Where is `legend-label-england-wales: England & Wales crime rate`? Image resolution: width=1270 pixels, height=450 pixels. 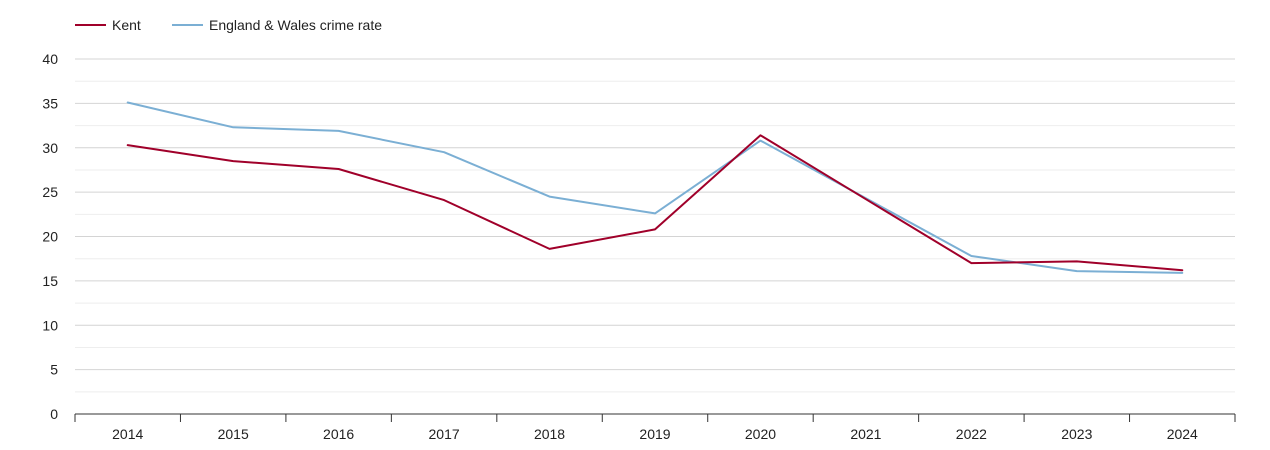 legend-label-england-wales: England & Wales crime rate is located at coordinates (295, 25).